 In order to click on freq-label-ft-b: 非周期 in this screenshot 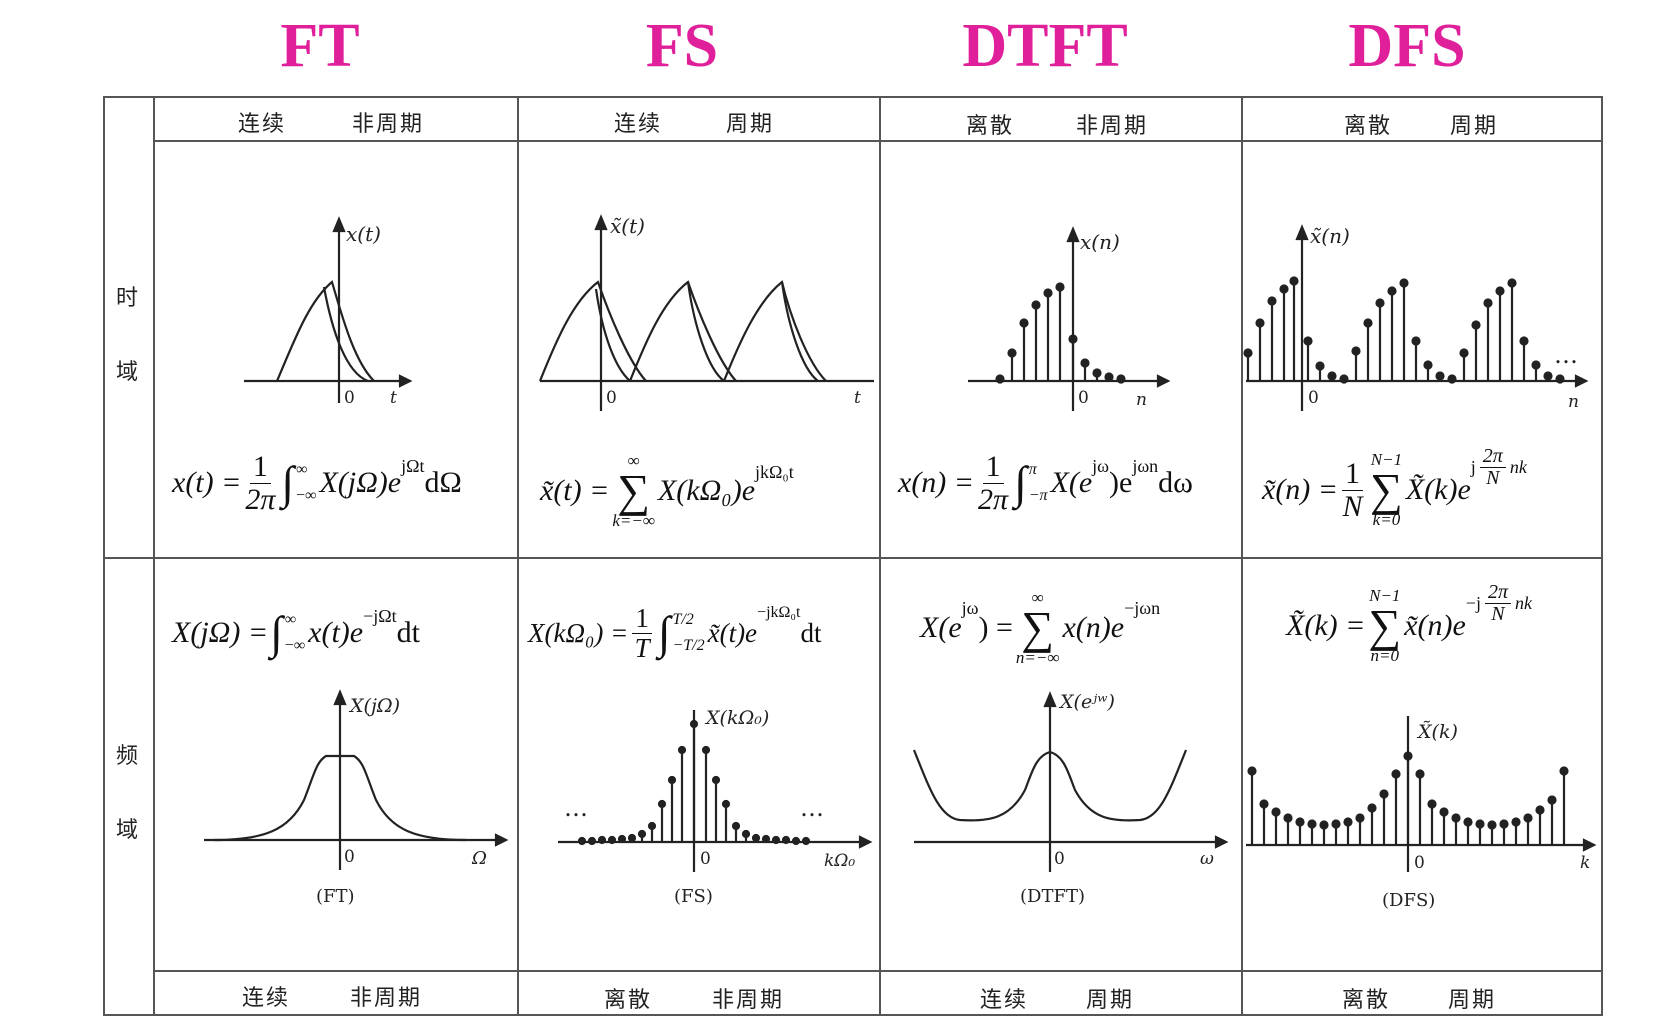, I will do `click(386, 998)`.